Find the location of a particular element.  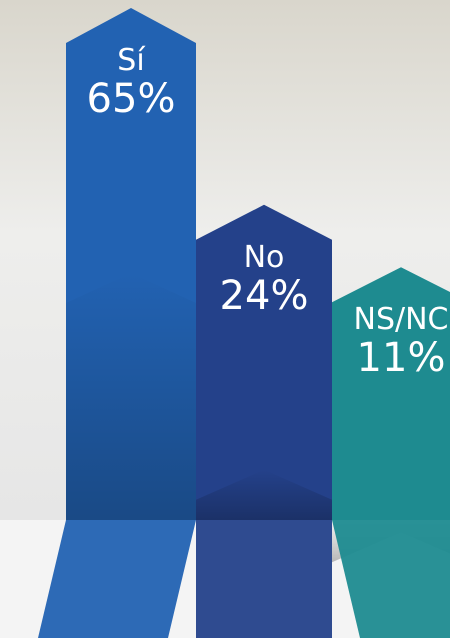

value-label: 65% is located at coordinates (131, 99).